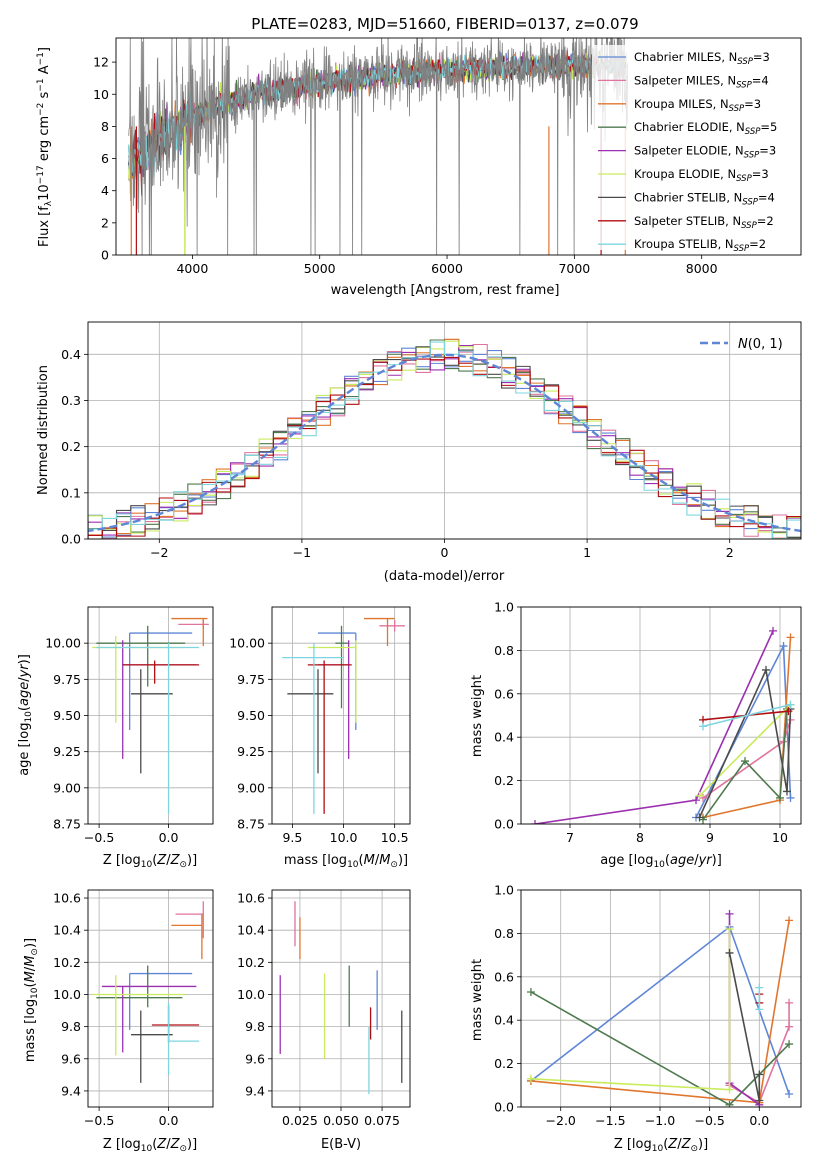 The height and width of the screenshot is (1170, 819). I want to click on x-axis-label: age [log10(age/yr)], so click(661, 861).